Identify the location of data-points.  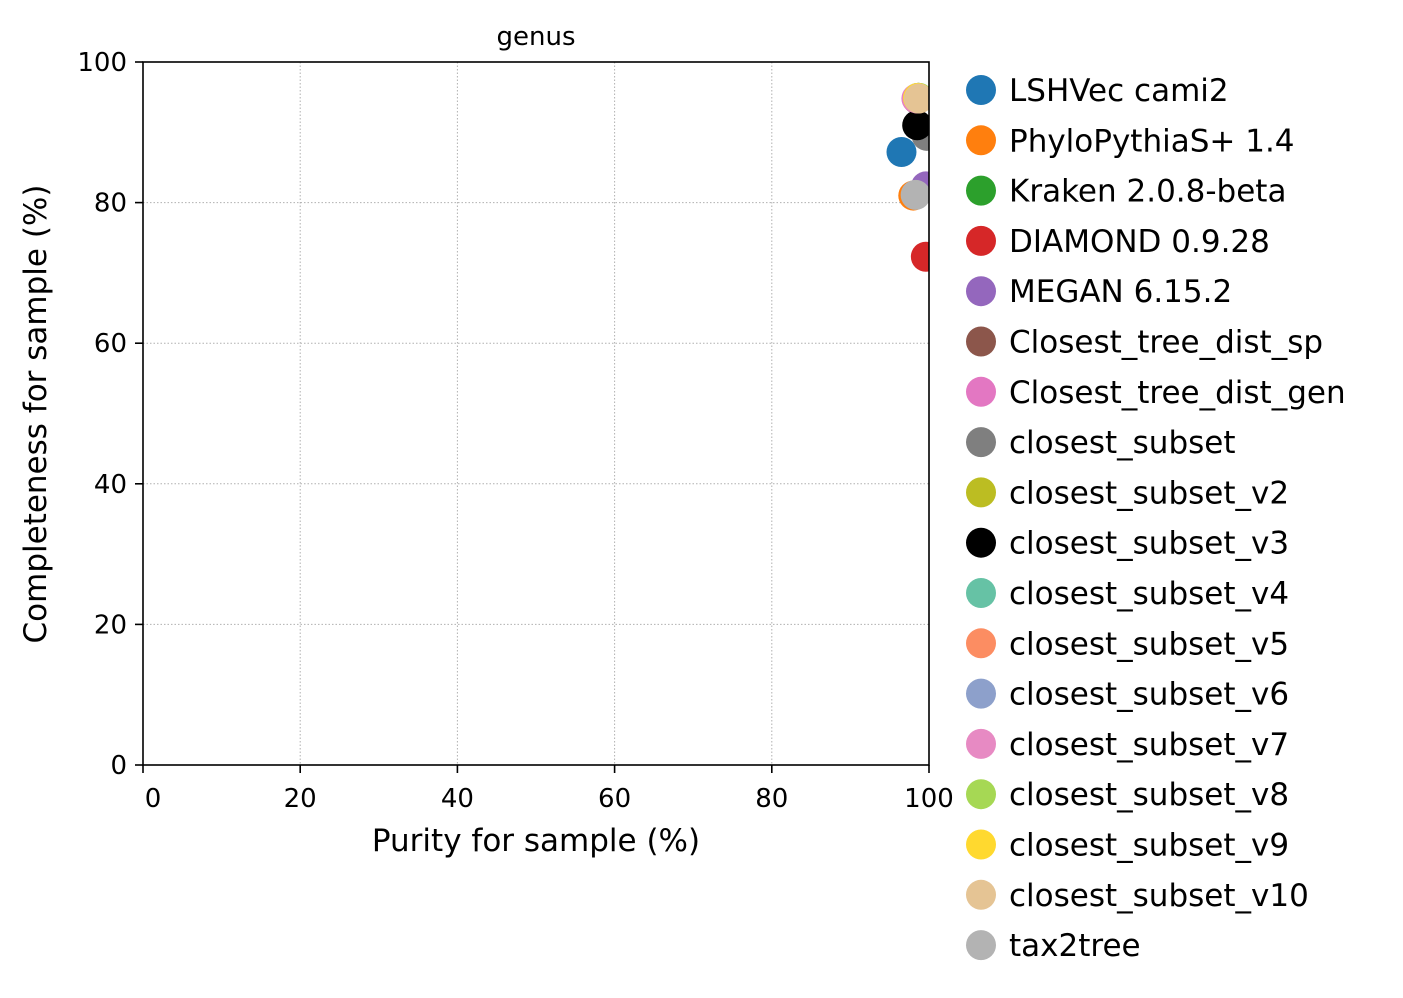
(907, 177).